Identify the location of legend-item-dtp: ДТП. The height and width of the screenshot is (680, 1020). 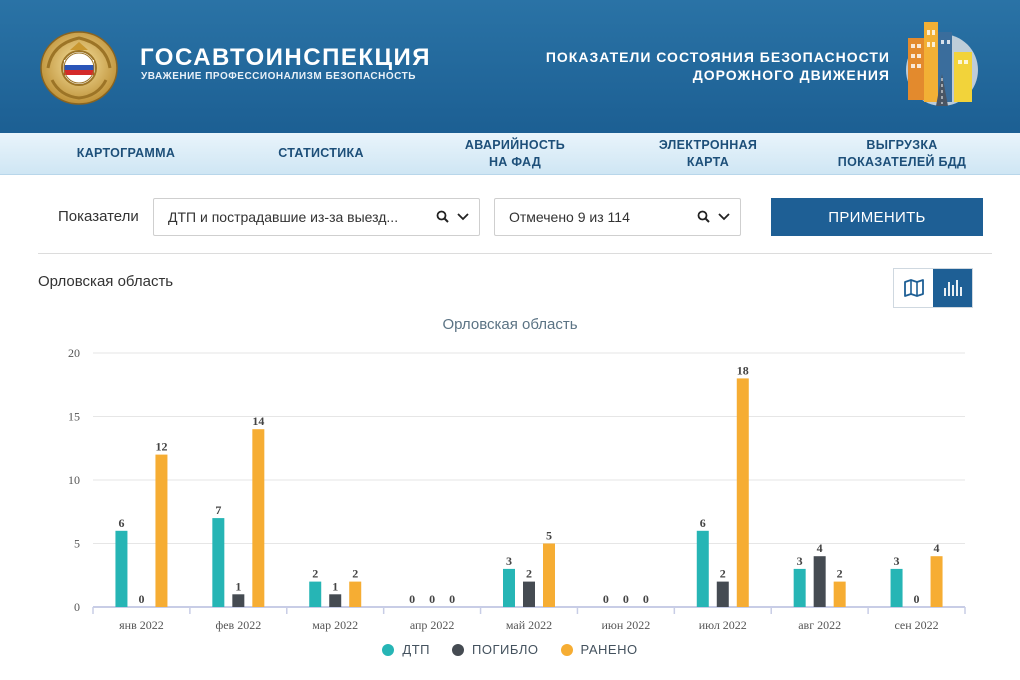
(406, 649).